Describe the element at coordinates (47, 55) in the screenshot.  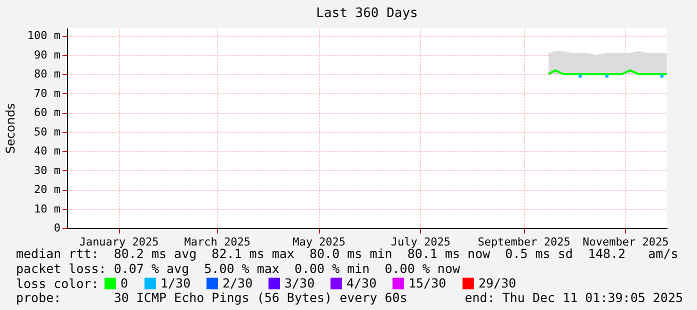
I see `y-tick-label: 90 m` at that location.